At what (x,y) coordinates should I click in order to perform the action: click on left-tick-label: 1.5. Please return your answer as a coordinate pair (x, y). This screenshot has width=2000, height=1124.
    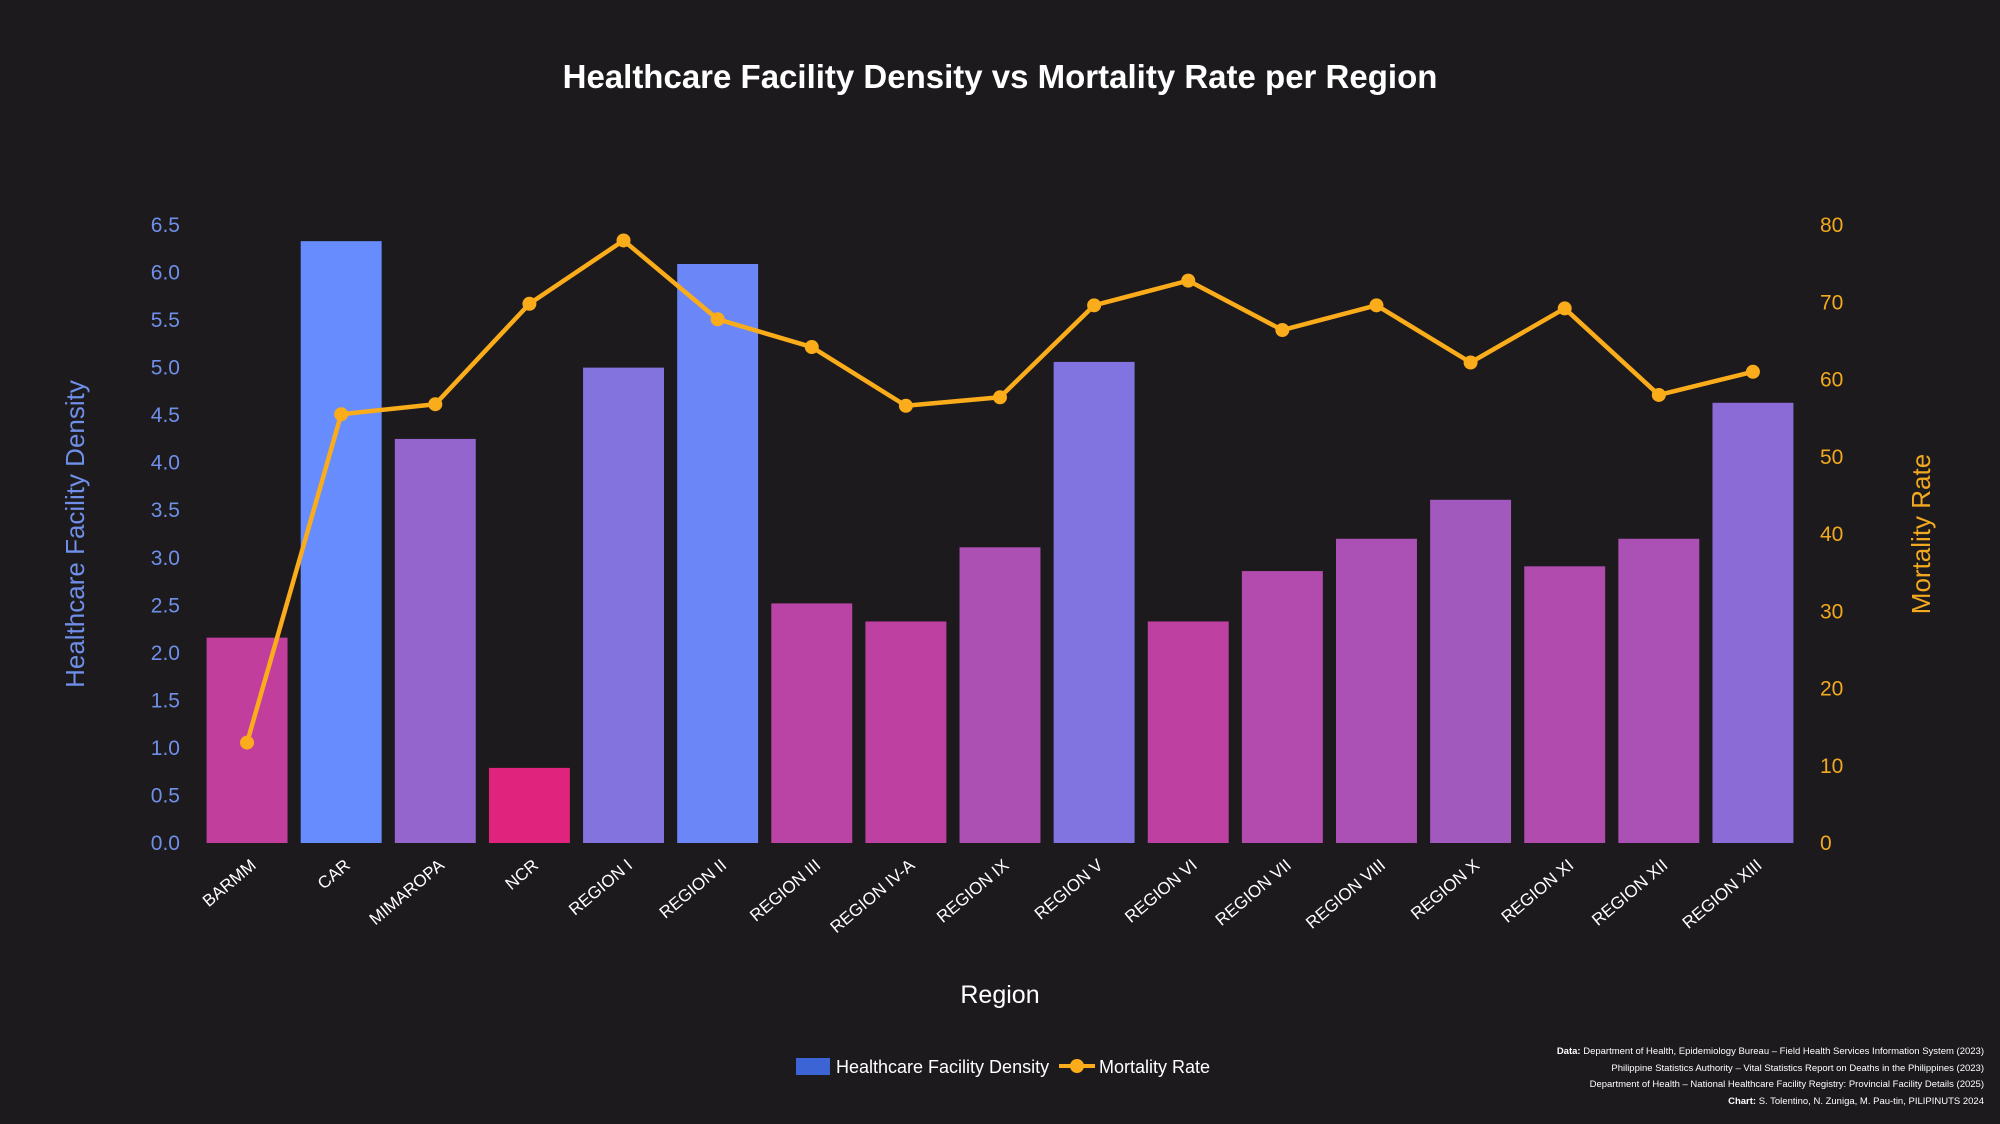
    Looking at the image, I should click on (165, 700).